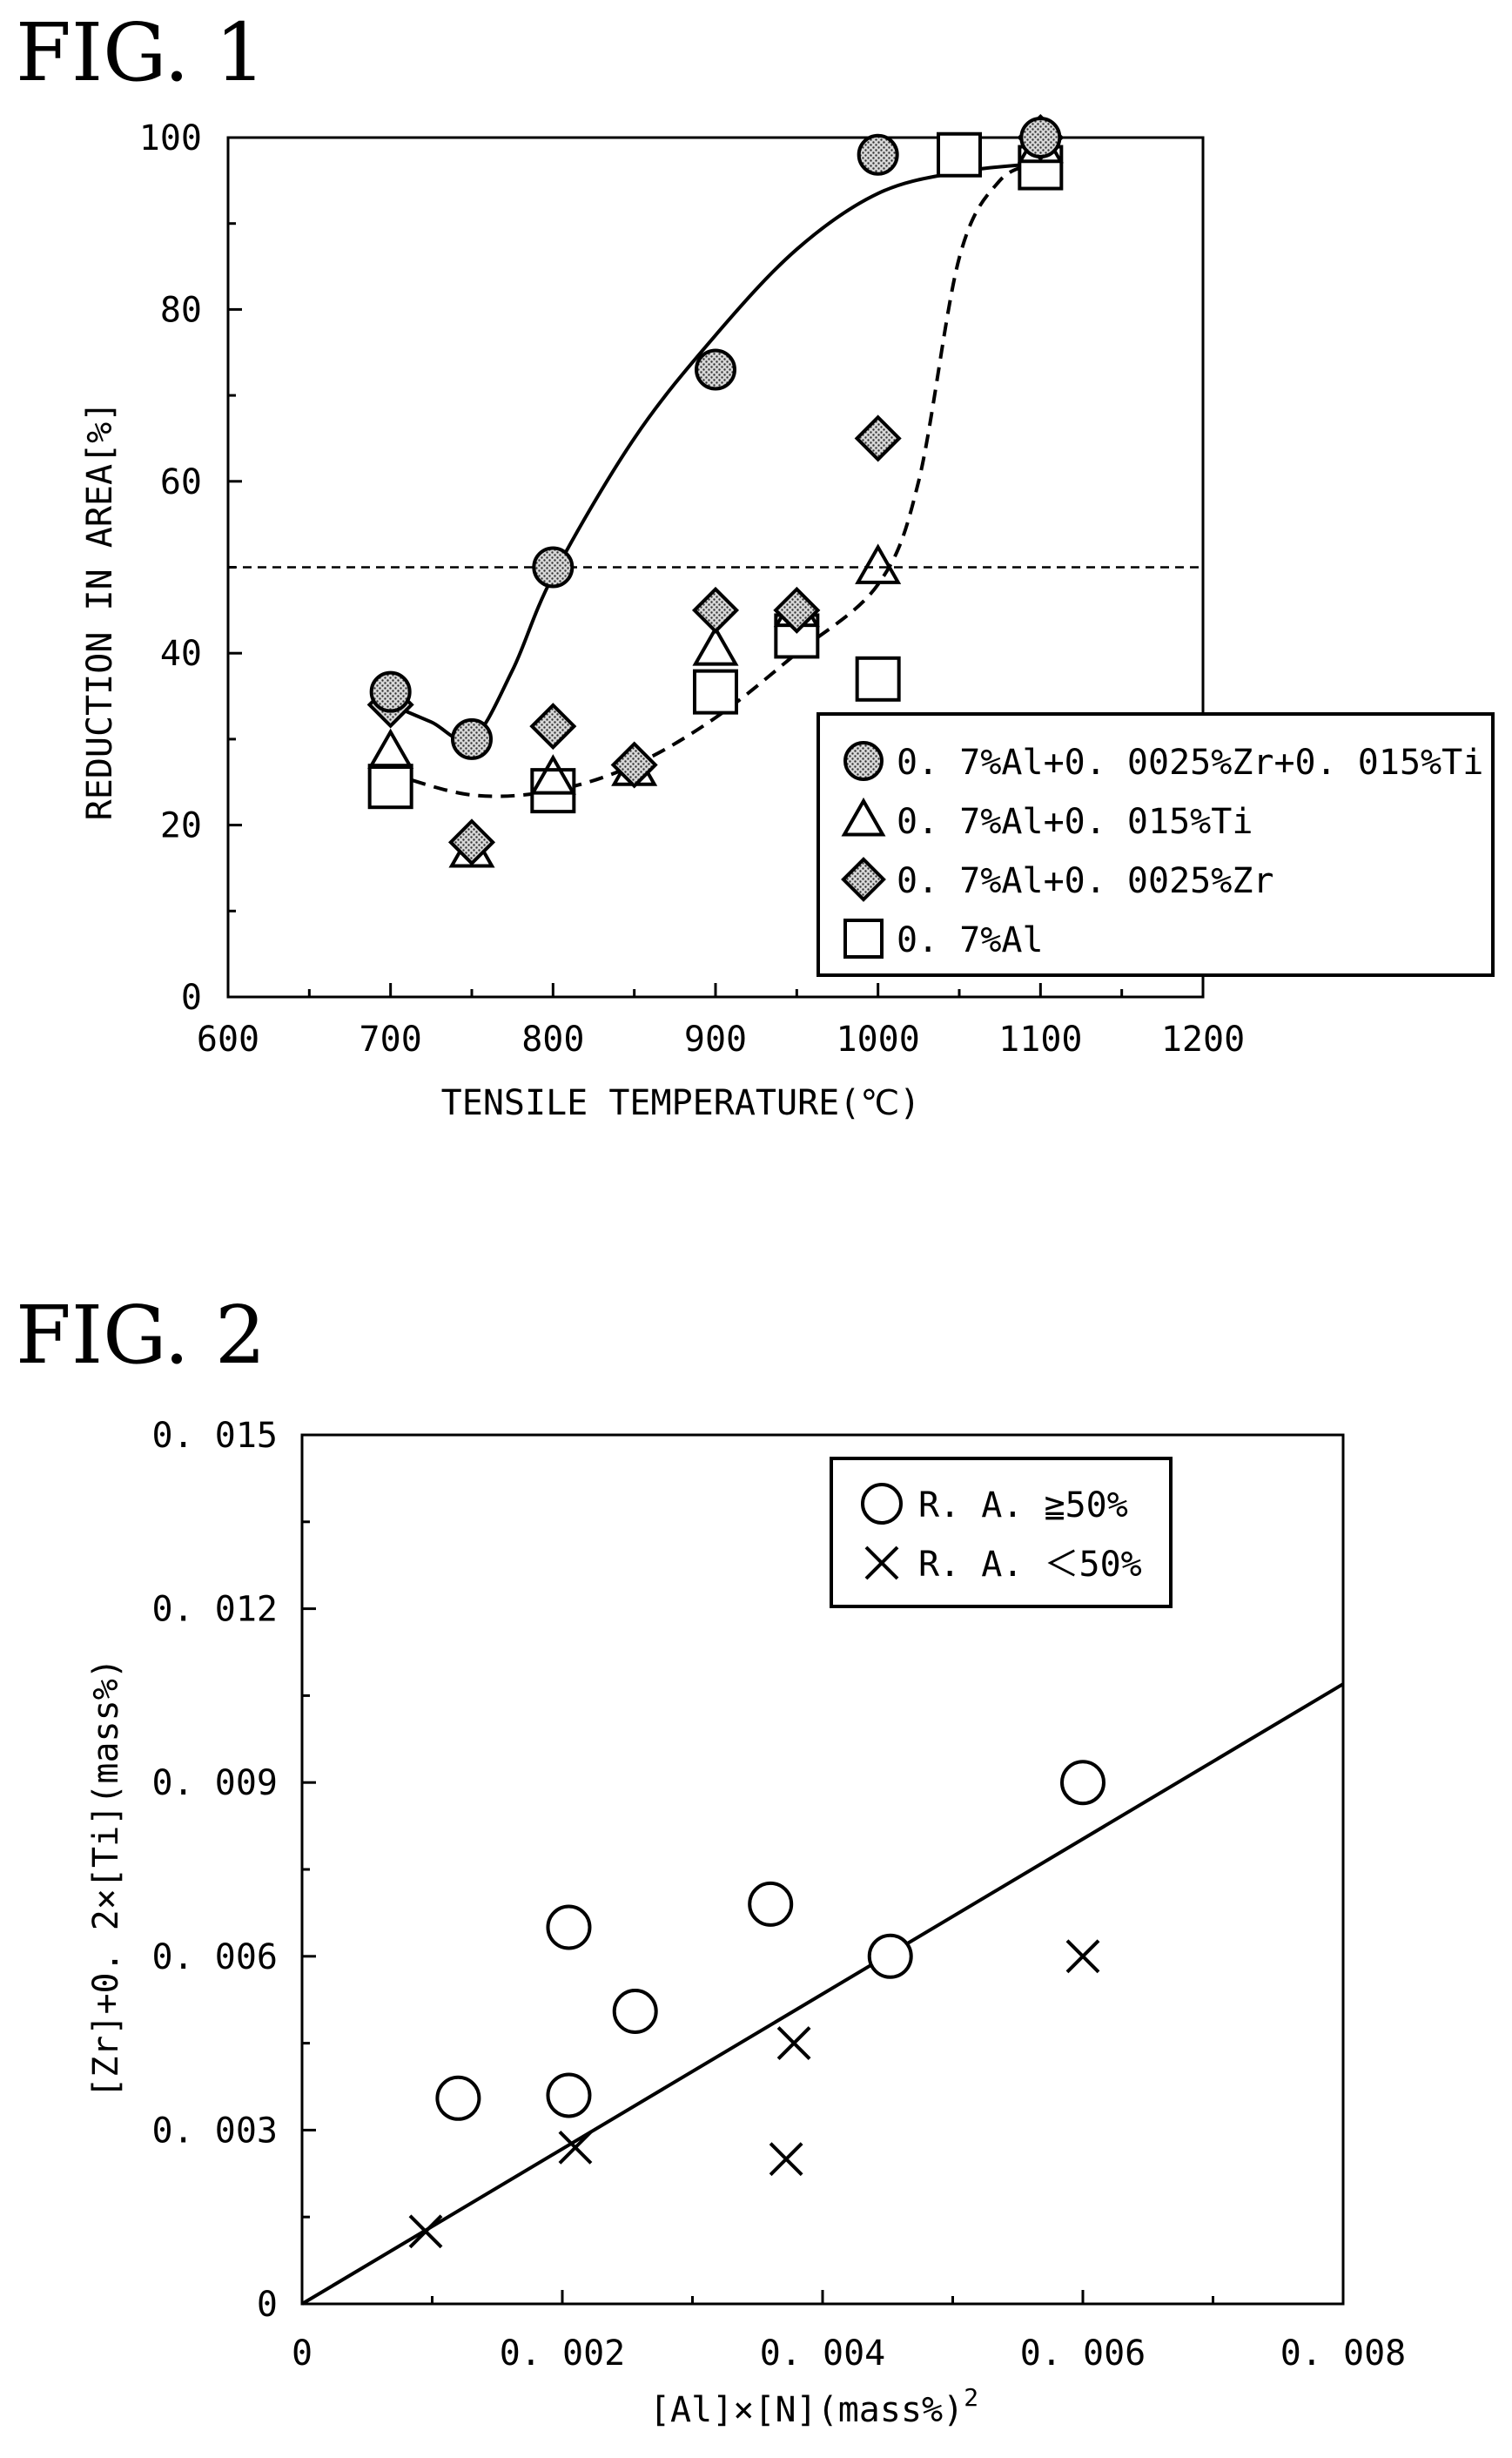  What do you see at coordinates (215, 2131) in the screenshot?
I see `chart-2-y-tick-label: 0. 003` at bounding box center [215, 2131].